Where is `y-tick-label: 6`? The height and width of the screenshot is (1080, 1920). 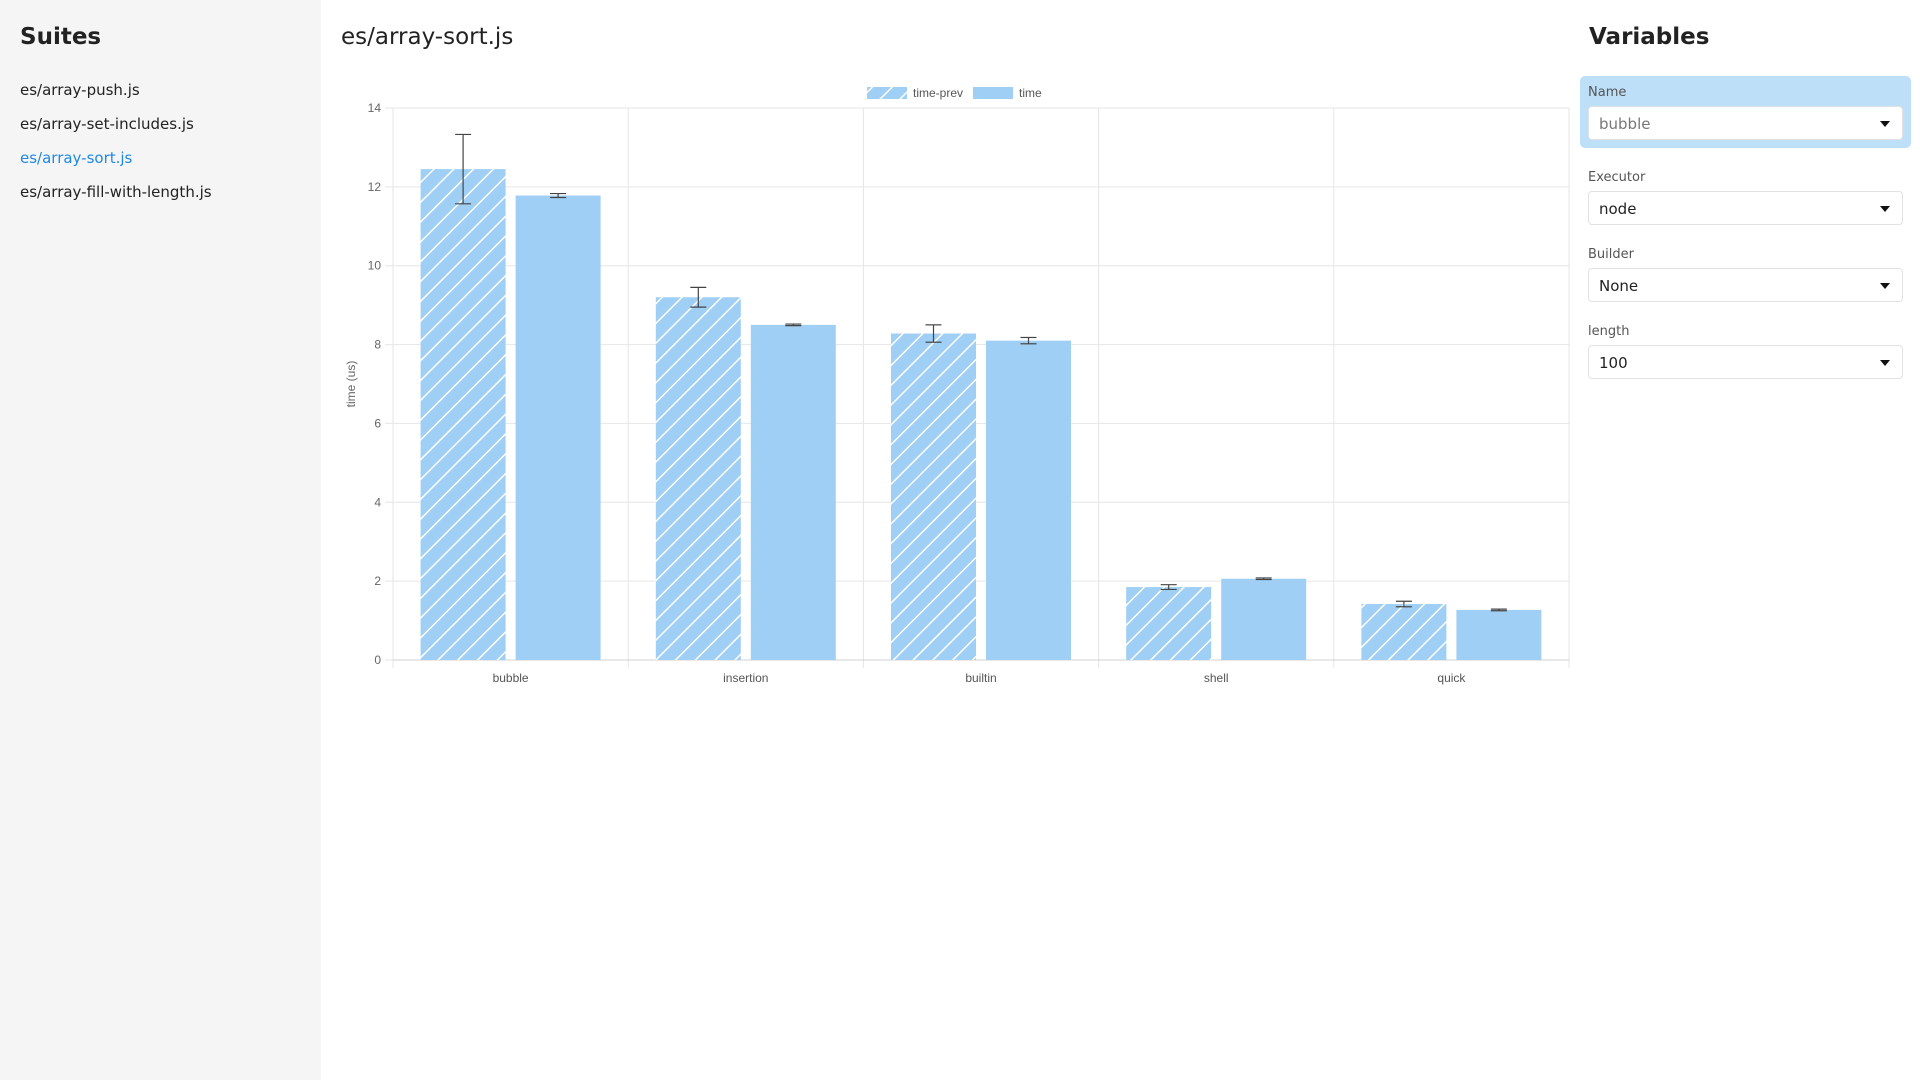
y-tick-label: 6 is located at coordinates (377, 423).